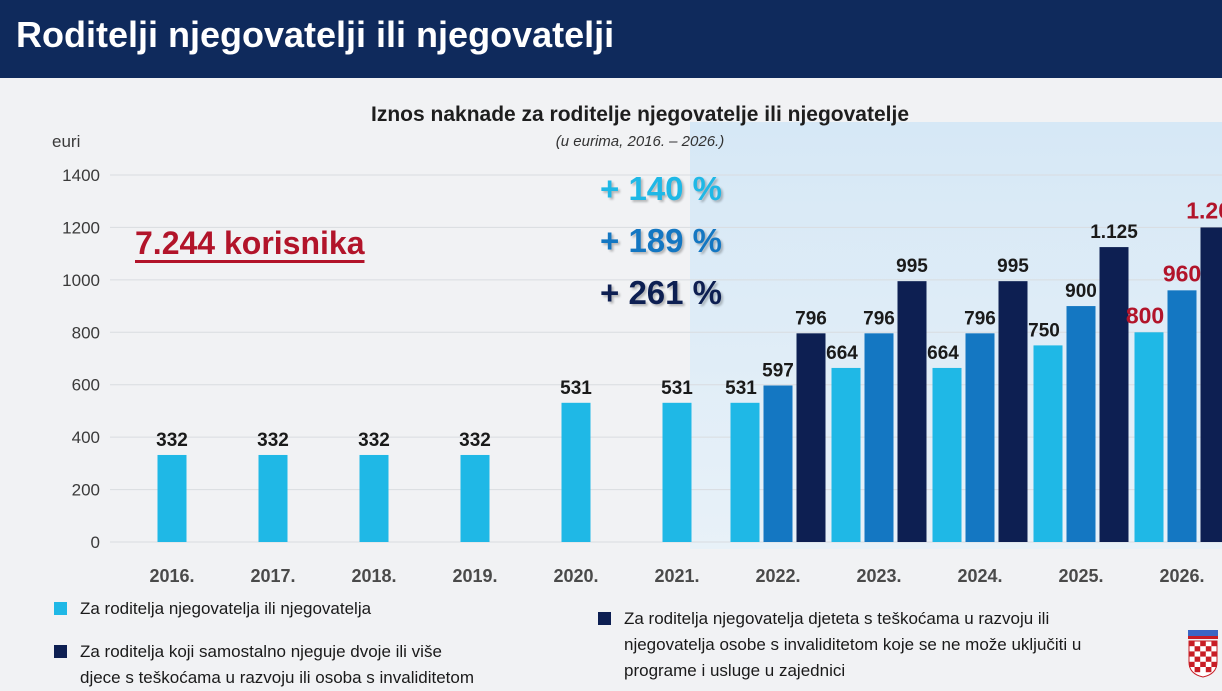 Image resolution: width=1222 pixels, height=691 pixels. What do you see at coordinates (272, 576) in the screenshot?
I see `x-tick-label: 2017.` at bounding box center [272, 576].